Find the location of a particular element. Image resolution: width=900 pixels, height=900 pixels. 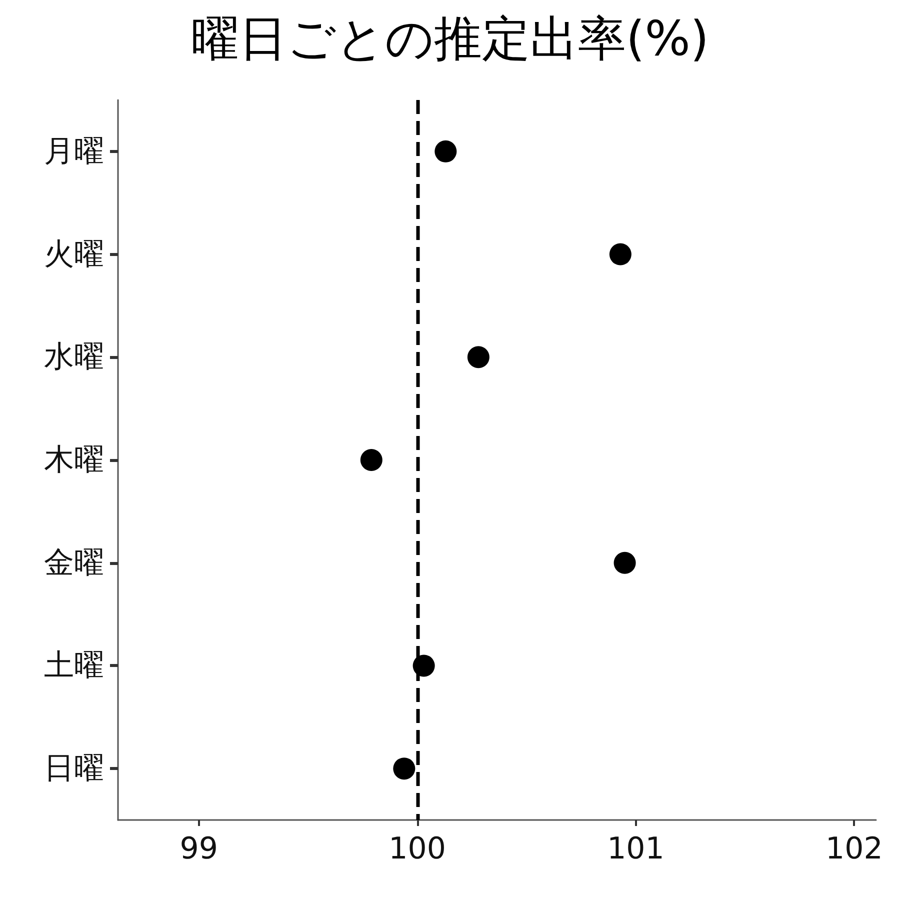

y-tick-label: 火曜 is located at coordinates (74, 254).